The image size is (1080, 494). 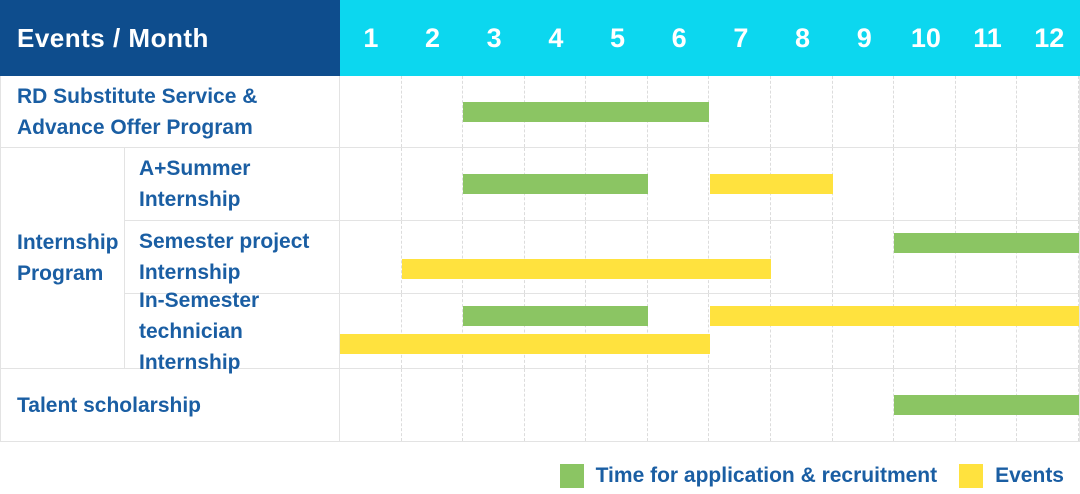 What do you see at coordinates (432, 37) in the screenshot?
I see `month-header-cell: 2` at bounding box center [432, 37].